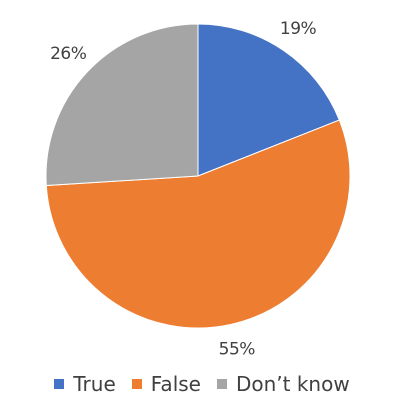 The height and width of the screenshot is (409, 404). What do you see at coordinates (175, 384) in the screenshot?
I see `legend-label-false: False` at bounding box center [175, 384].